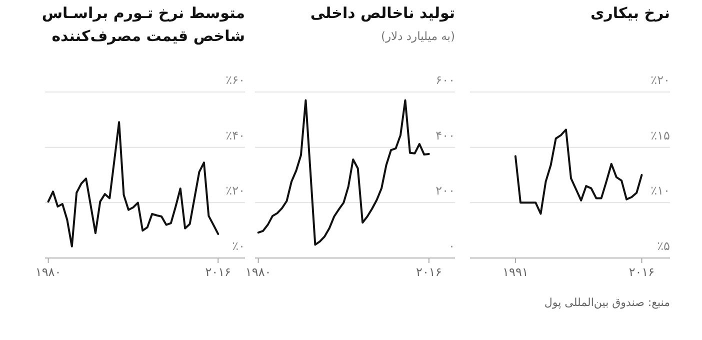  What do you see at coordinates (660, 135) in the screenshot?
I see `y-tick-label: ٪۱۵` at bounding box center [660, 135].